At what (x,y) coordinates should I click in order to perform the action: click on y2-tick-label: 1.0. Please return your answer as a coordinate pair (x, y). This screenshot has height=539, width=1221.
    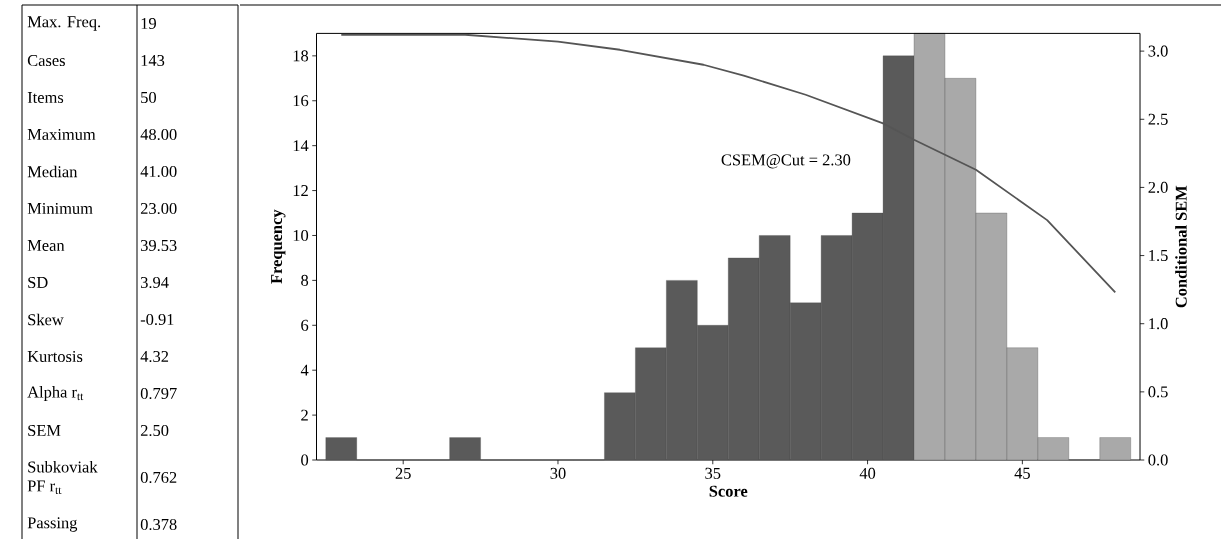
    Looking at the image, I should click on (1158, 324).